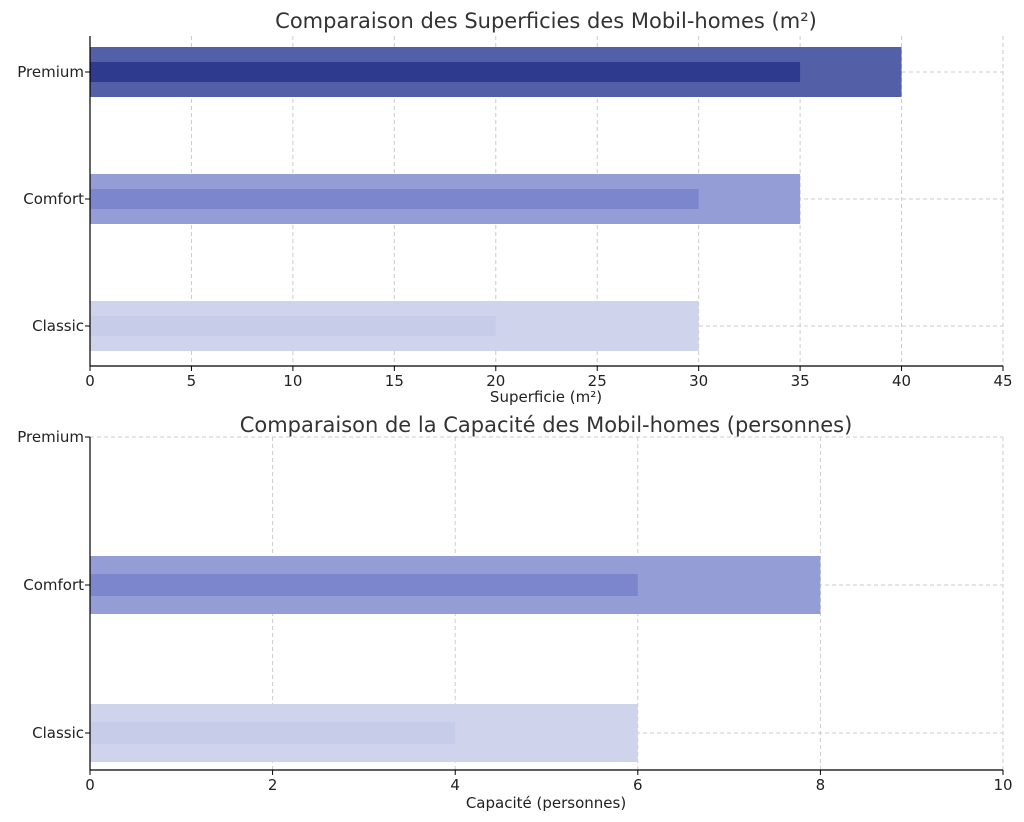 The image size is (1024, 822). I want to click on bar-inner-premium, so click(445, 72).